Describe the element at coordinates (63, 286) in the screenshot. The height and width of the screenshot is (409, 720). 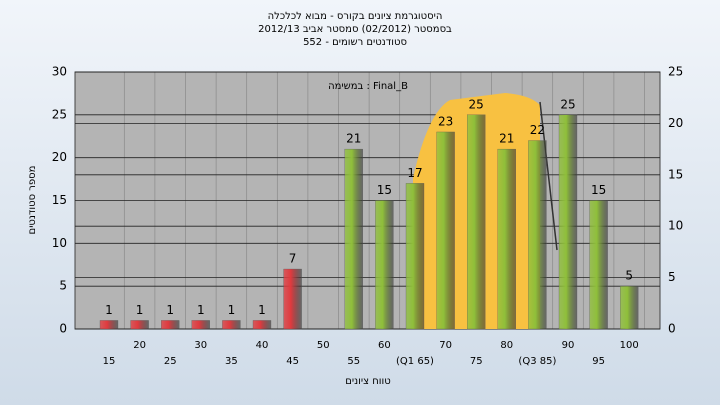
I see `y-tick-label: 5` at that location.